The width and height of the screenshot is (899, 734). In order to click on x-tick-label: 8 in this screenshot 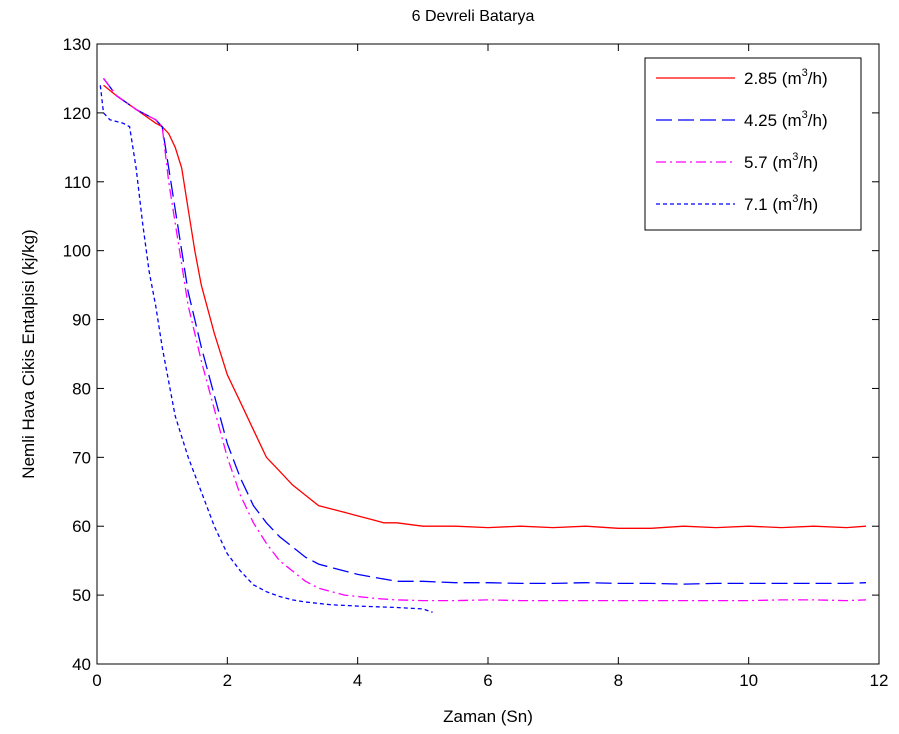, I will do `click(618, 680)`.